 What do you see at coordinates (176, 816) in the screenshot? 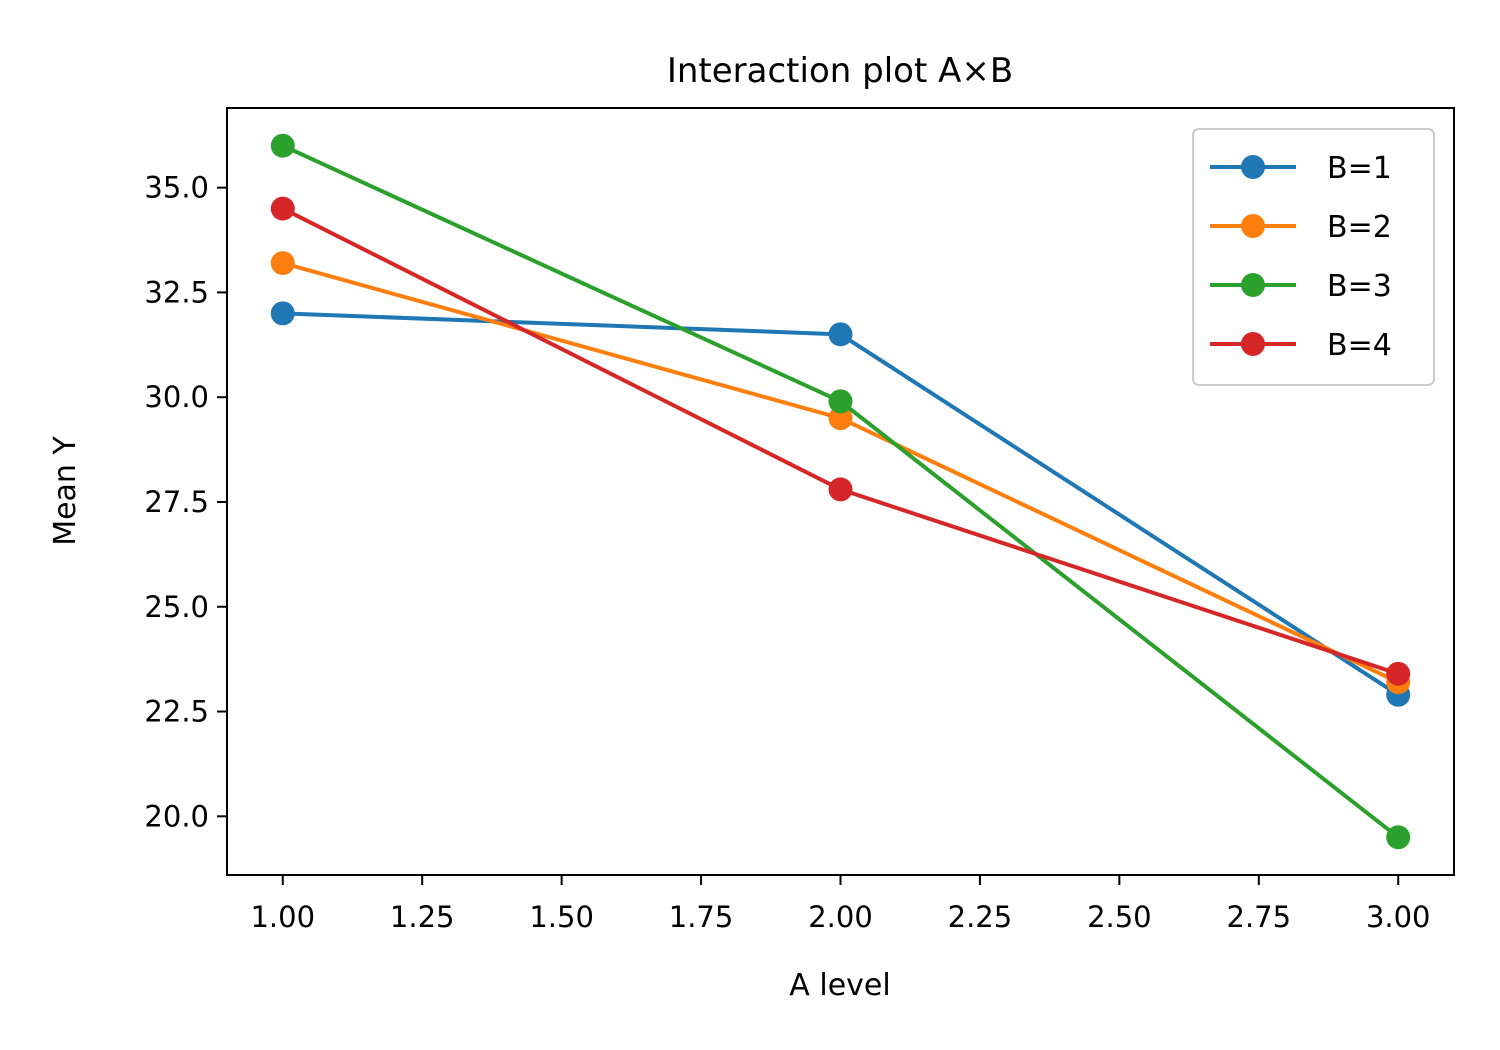
I see `y-tick-label: 20.0` at bounding box center [176, 816].